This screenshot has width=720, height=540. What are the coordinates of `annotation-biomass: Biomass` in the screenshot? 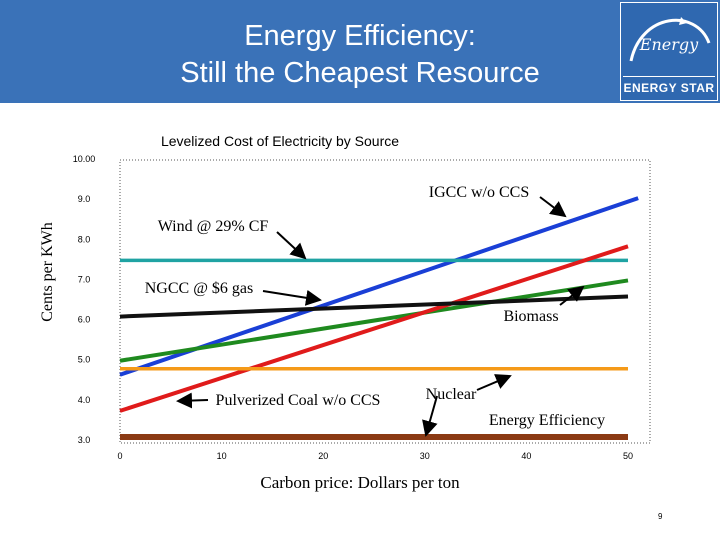 It's located at (530, 316).